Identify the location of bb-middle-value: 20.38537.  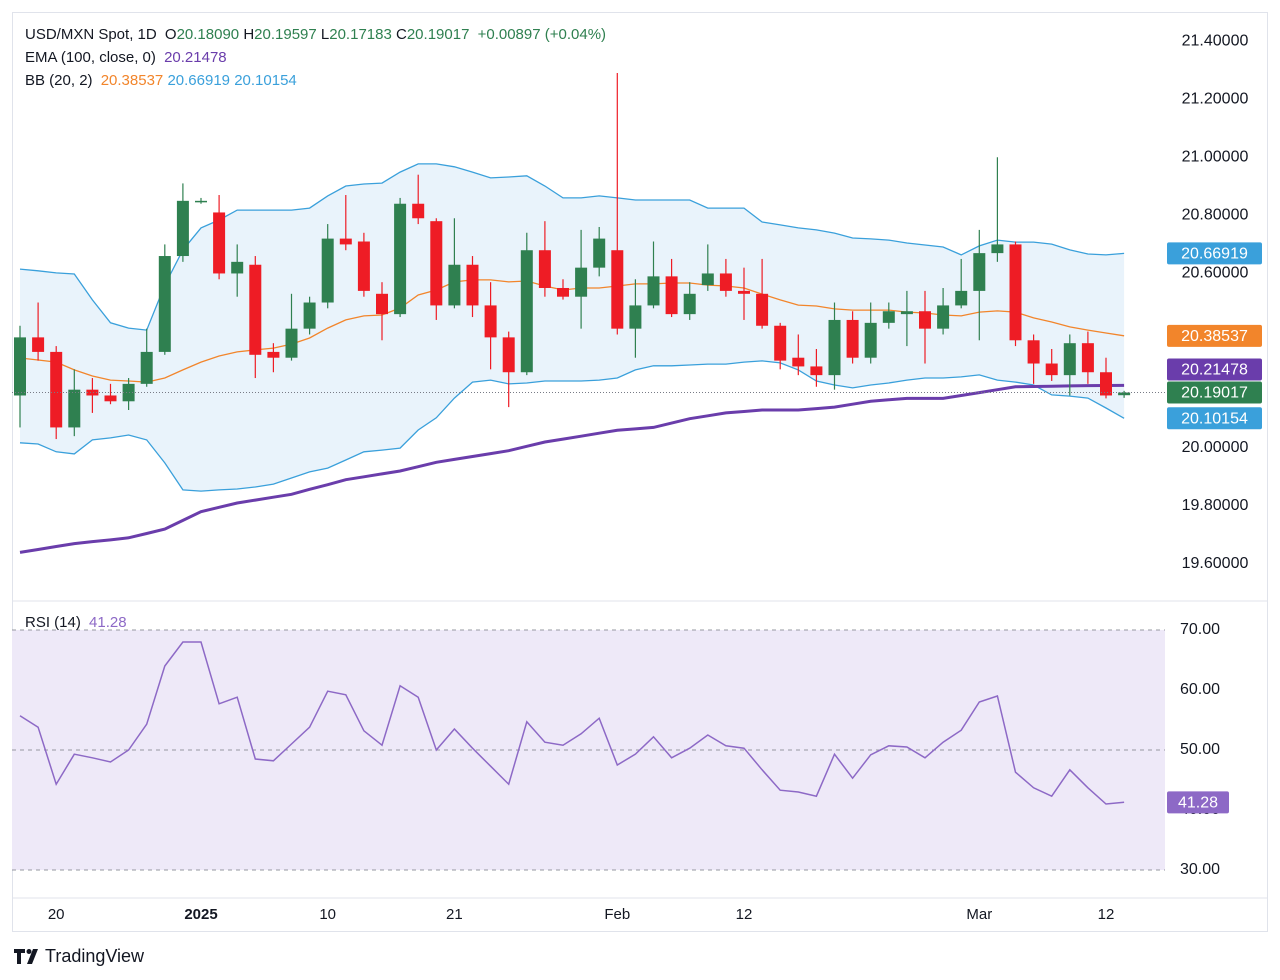
(132, 80).